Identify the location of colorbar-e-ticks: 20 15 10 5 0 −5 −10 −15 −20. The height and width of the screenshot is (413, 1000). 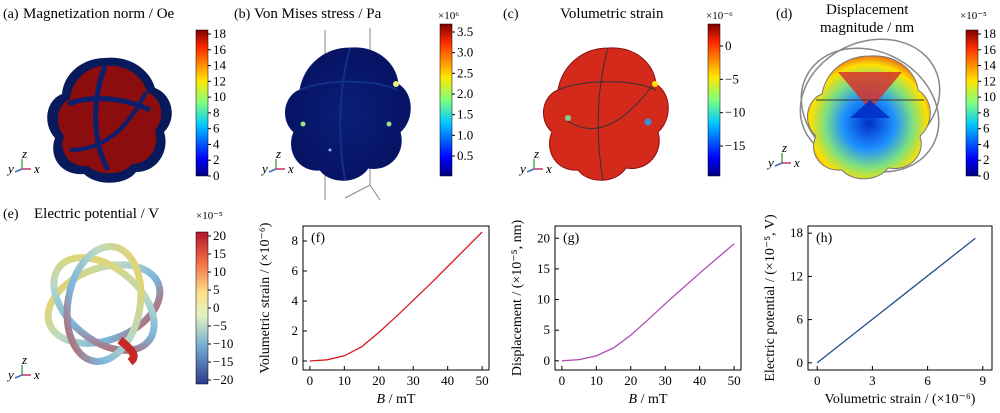
(220, 307).